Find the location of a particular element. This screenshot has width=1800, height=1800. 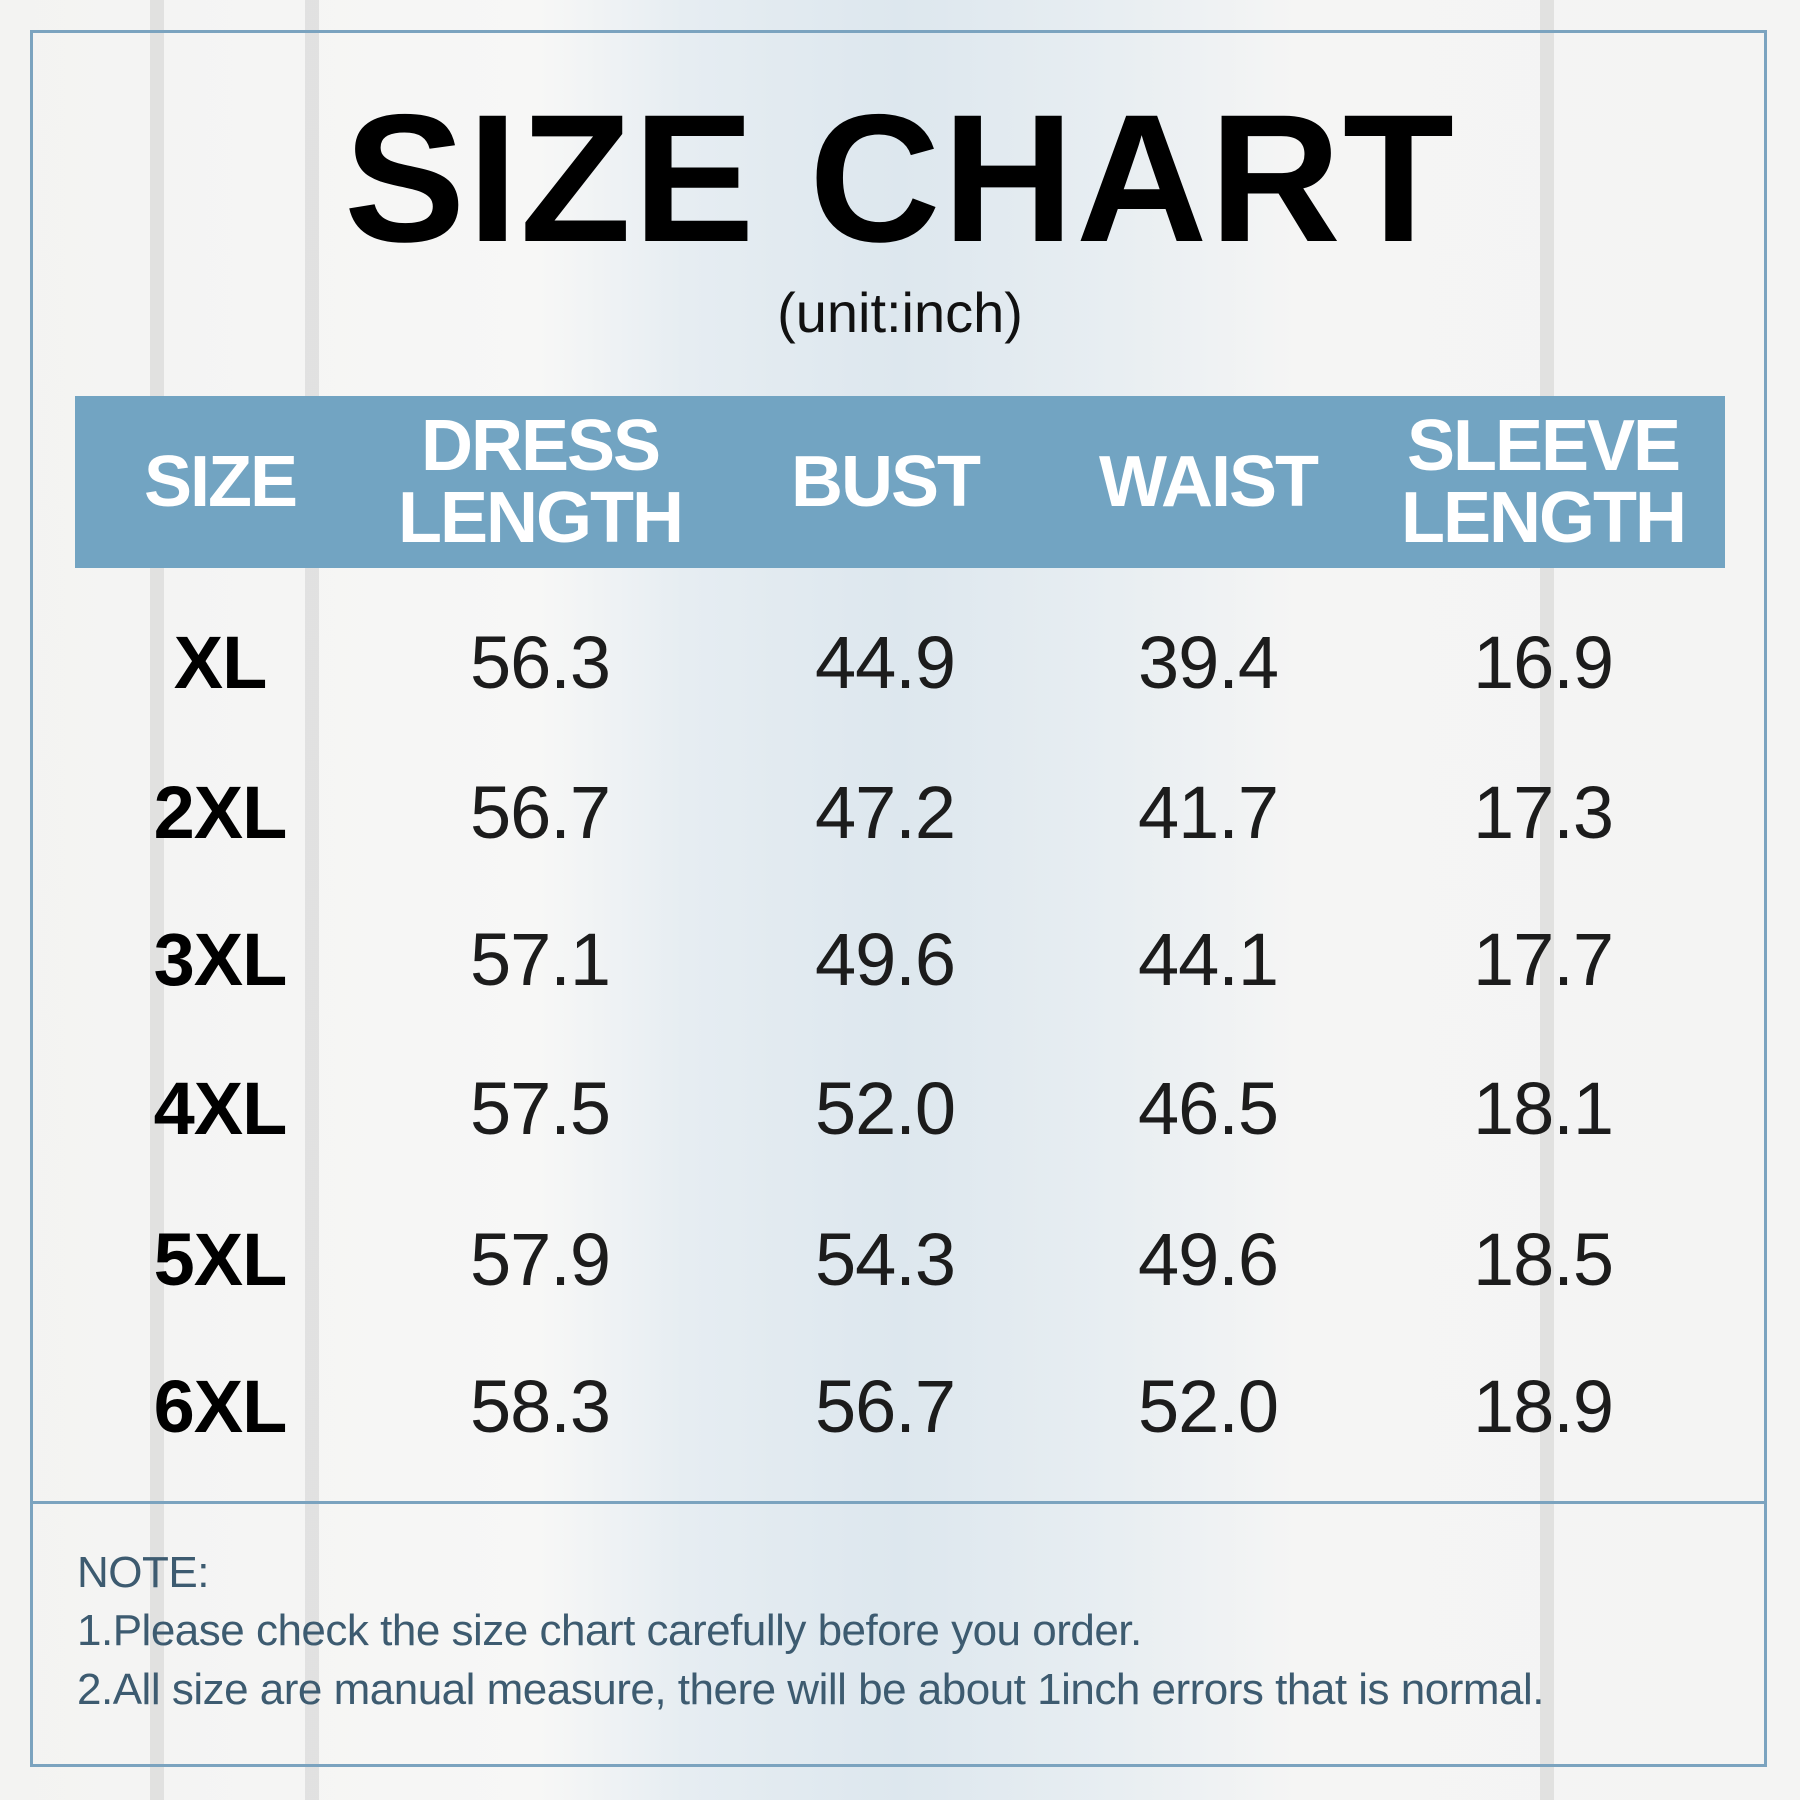

column-header-bust: BUST is located at coordinates (886, 482).